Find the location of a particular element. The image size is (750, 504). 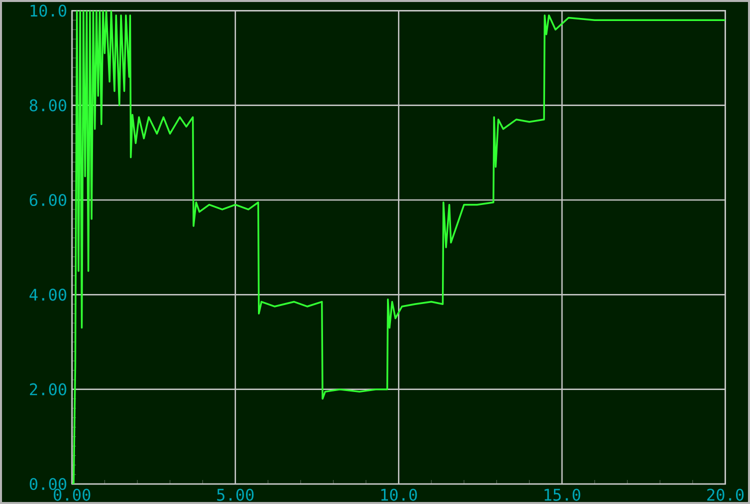

y-tick-label: 0.00 is located at coordinates (48, 484).